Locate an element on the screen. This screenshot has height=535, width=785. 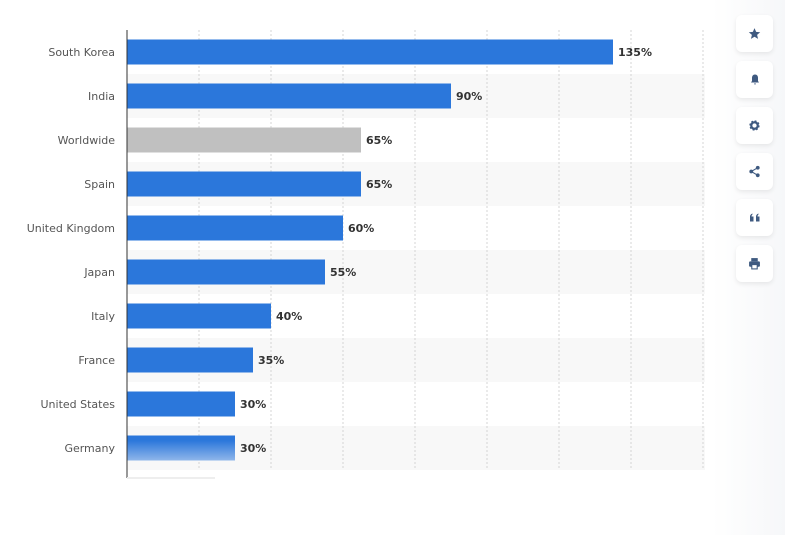
sidebar is located at coordinates (748, 267).